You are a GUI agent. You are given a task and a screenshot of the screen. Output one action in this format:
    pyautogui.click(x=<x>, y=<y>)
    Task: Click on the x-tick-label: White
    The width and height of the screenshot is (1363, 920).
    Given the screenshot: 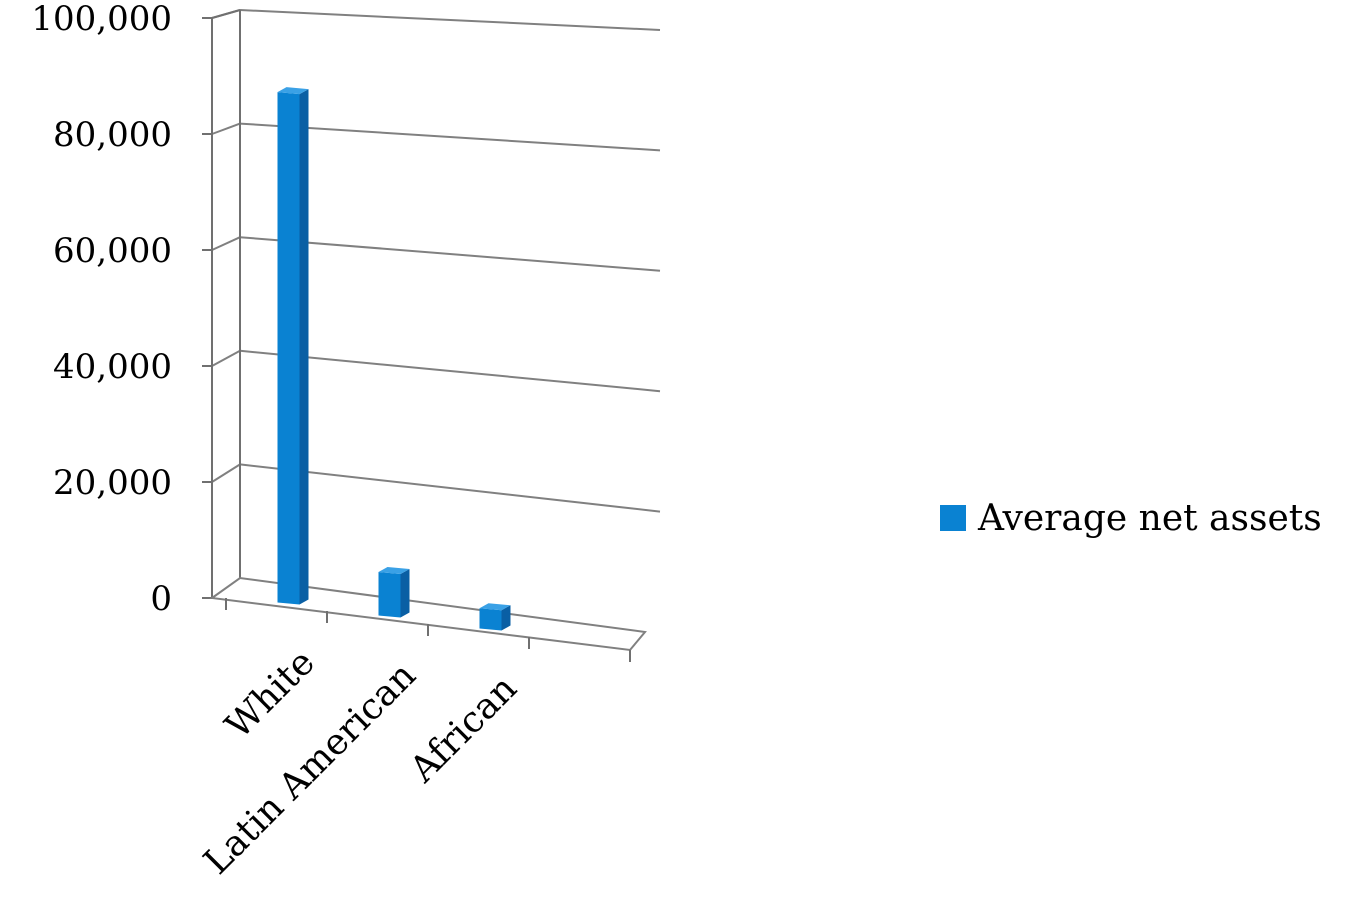 What is the action you would take?
    pyautogui.click(x=270, y=694)
    